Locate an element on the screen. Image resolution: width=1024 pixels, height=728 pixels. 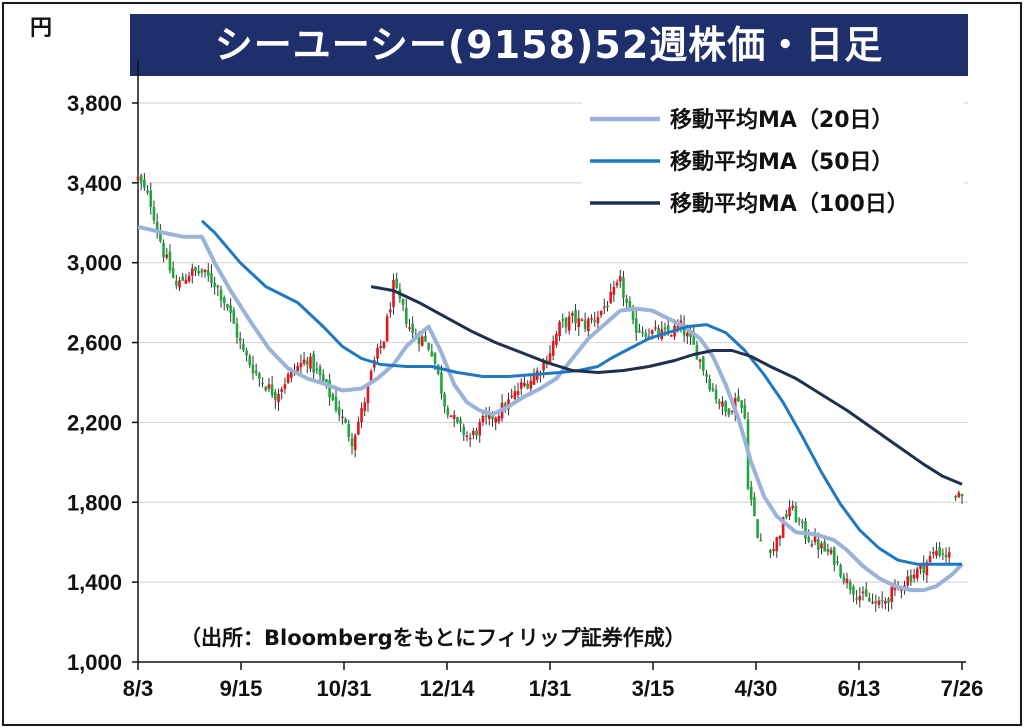
y-tick-label: 1,400 is located at coordinates (94, 582).